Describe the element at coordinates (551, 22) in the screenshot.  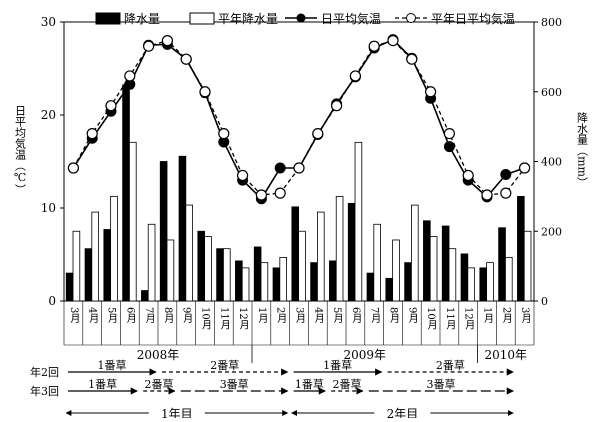
I see `y-right-tick-label: 800` at that location.